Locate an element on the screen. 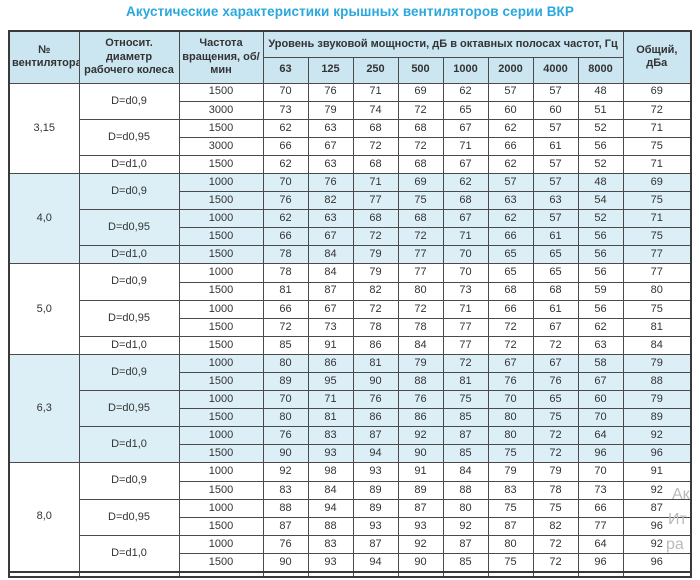  level-cell: 86 is located at coordinates (420, 418).